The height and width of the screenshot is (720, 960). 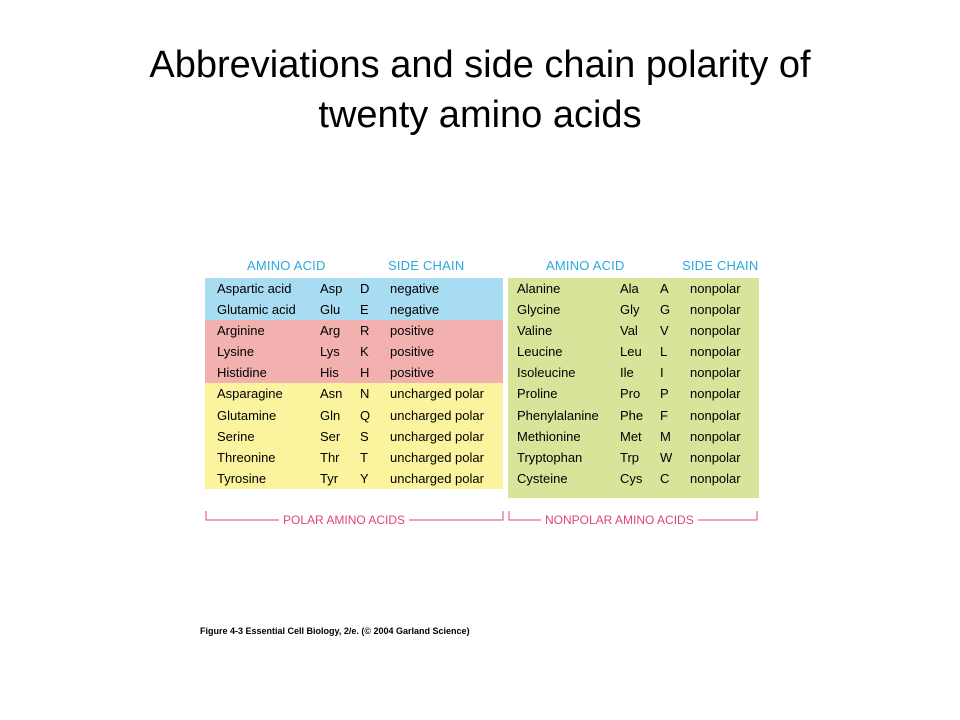 I want to click on one-letter-code: N, so click(x=365, y=394).